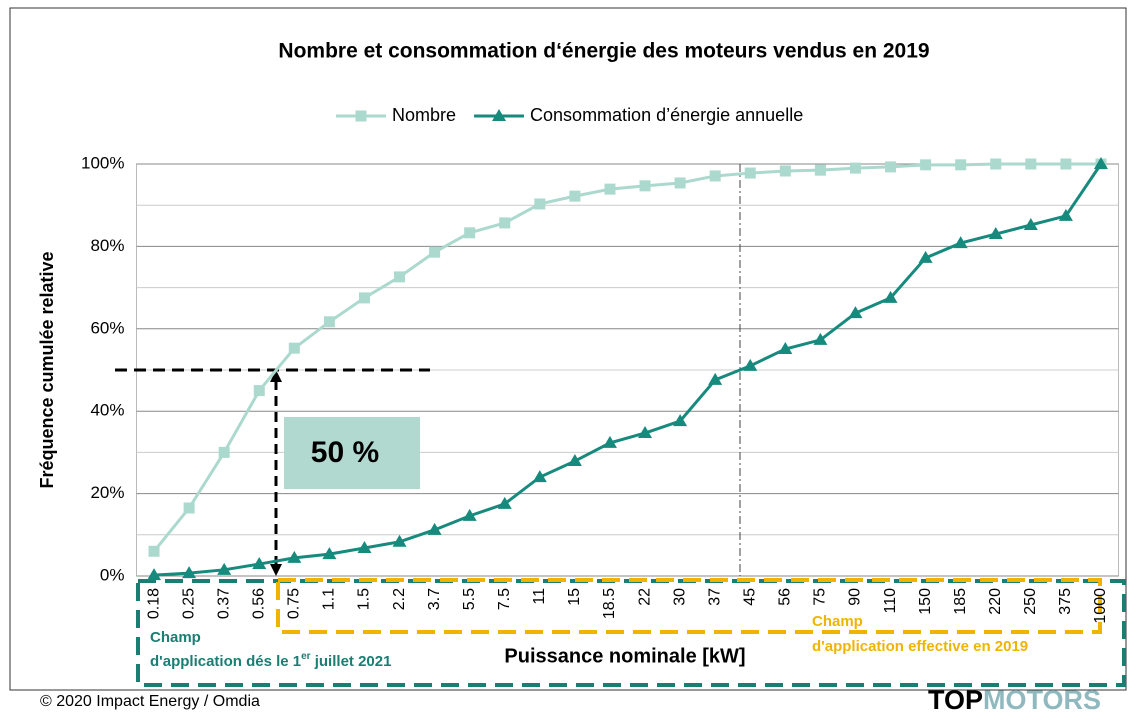  I want to click on source: © 2020 Impact Energy / Omdia, so click(150, 701).